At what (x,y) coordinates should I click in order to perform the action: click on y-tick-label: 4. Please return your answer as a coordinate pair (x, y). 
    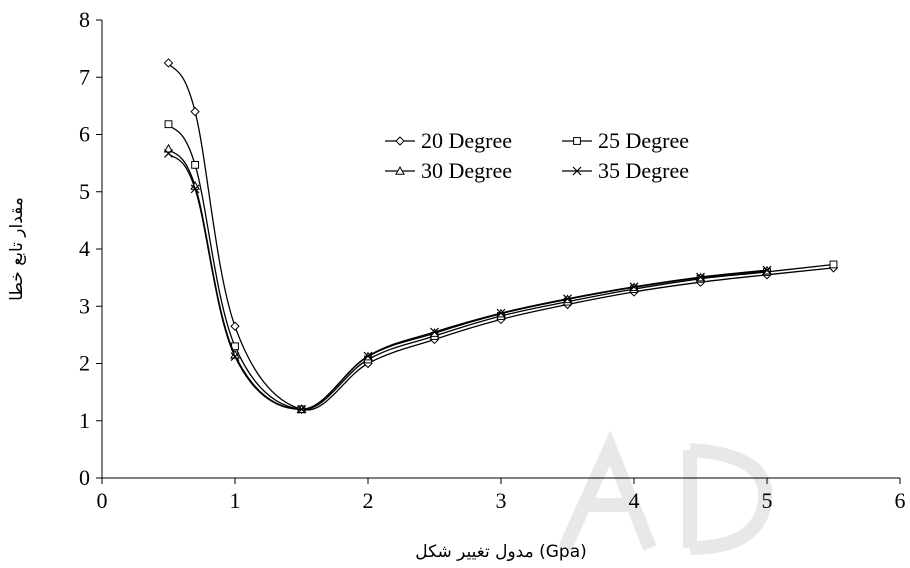
    Looking at the image, I should click on (84, 248).